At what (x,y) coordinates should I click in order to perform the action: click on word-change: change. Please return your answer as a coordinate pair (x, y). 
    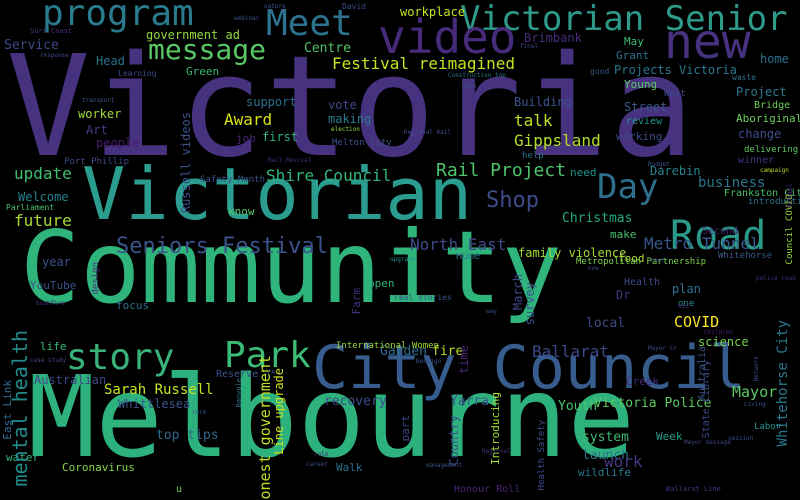
    Looking at the image, I should click on (760, 134).